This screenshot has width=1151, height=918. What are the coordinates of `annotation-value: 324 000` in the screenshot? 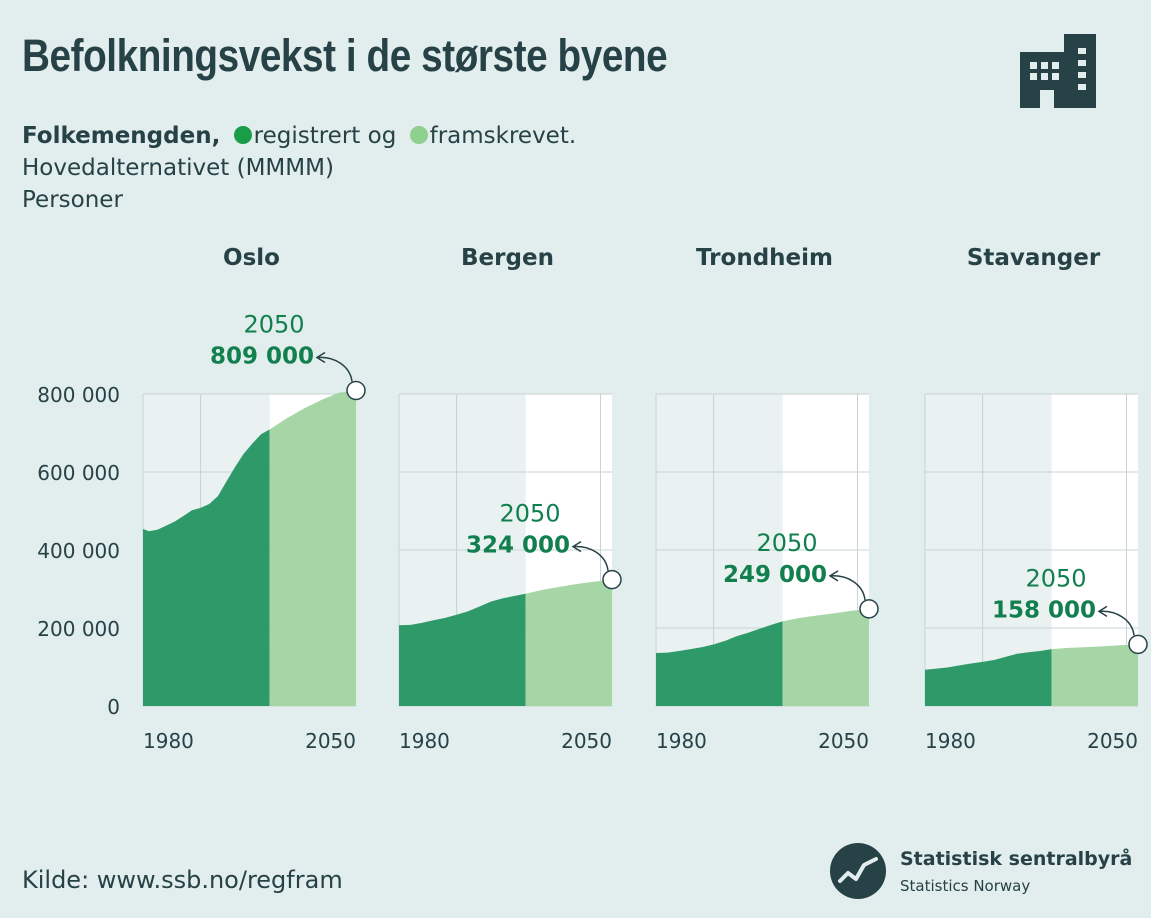 It's located at (518, 546).